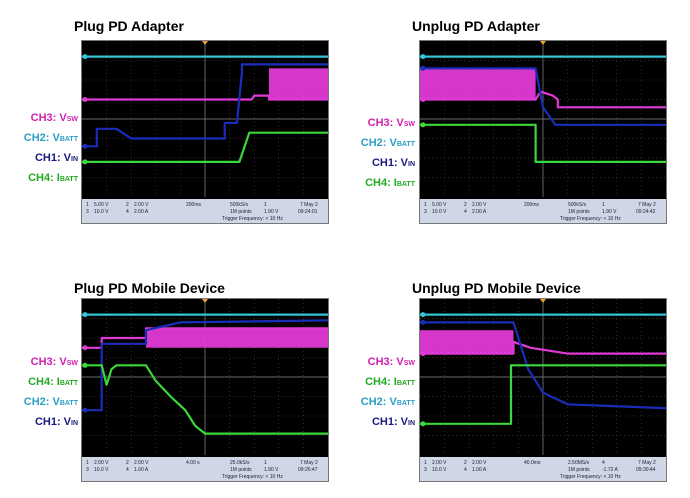 The width and height of the screenshot is (690, 498). Describe the element at coordinates (149, 288) in the screenshot. I see `panel-title-plug-pd-mobile-device: Plug PD Mobile Device` at that location.